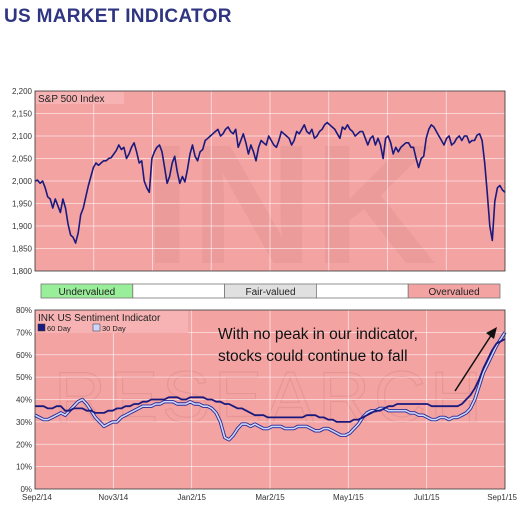  What do you see at coordinates (96, 327) in the screenshot?
I see `legend-swatch-30-day` at bounding box center [96, 327].